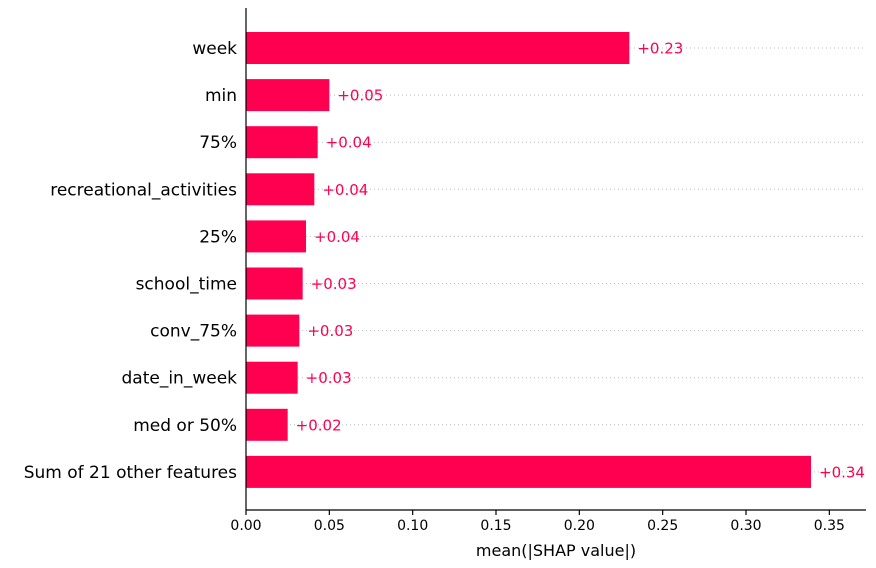  I want to click on x-tick-label: 0.00, so click(245, 526).